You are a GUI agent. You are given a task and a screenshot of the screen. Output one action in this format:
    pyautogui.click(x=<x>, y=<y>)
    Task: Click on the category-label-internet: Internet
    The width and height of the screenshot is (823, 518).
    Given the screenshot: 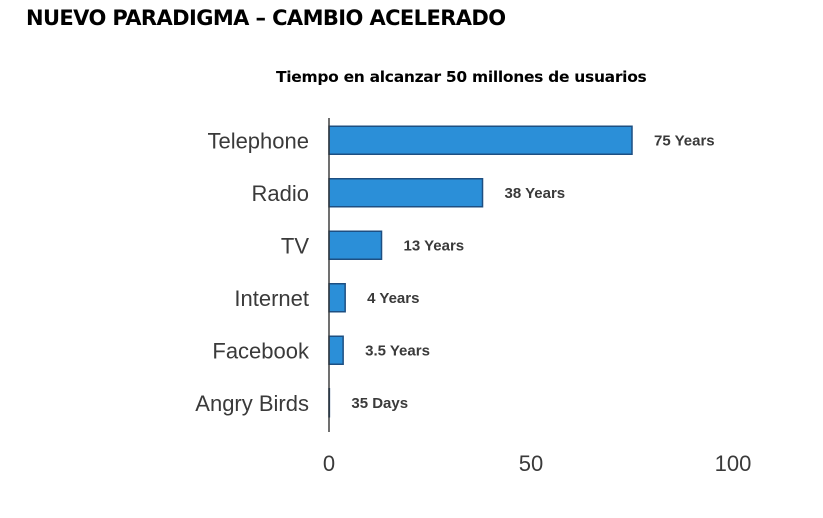 What is the action you would take?
    pyautogui.click(x=271, y=298)
    